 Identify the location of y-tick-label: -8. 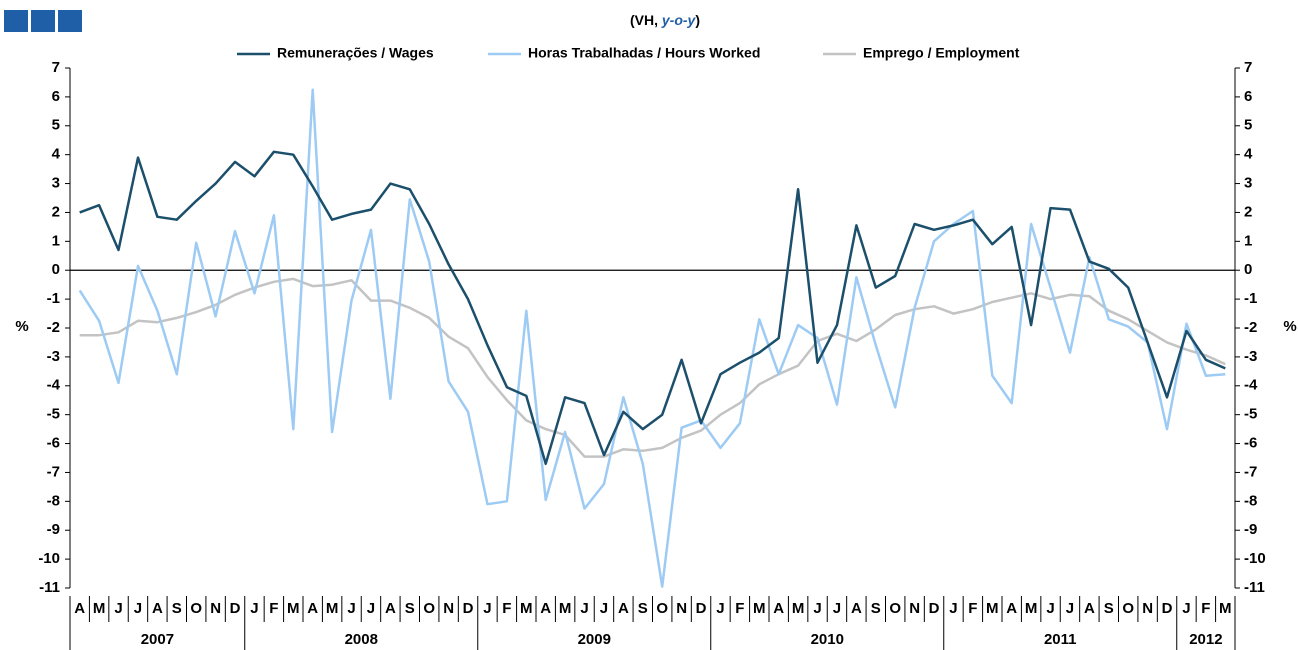
(53, 500).